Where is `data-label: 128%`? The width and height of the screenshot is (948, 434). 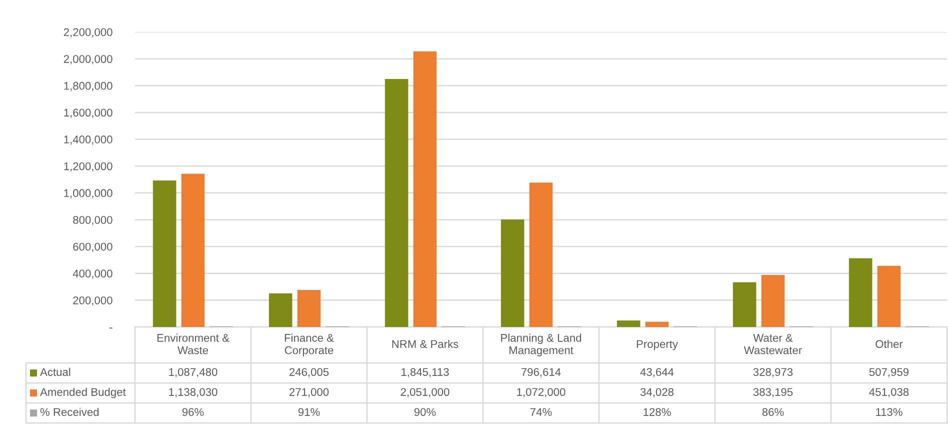 data-label: 128% is located at coordinates (657, 412).